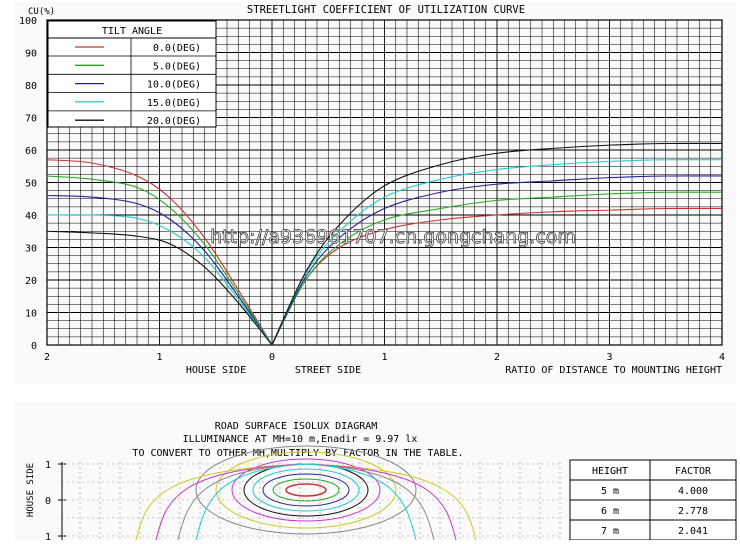  I want to click on y-tick-label: 20, so click(31, 281).